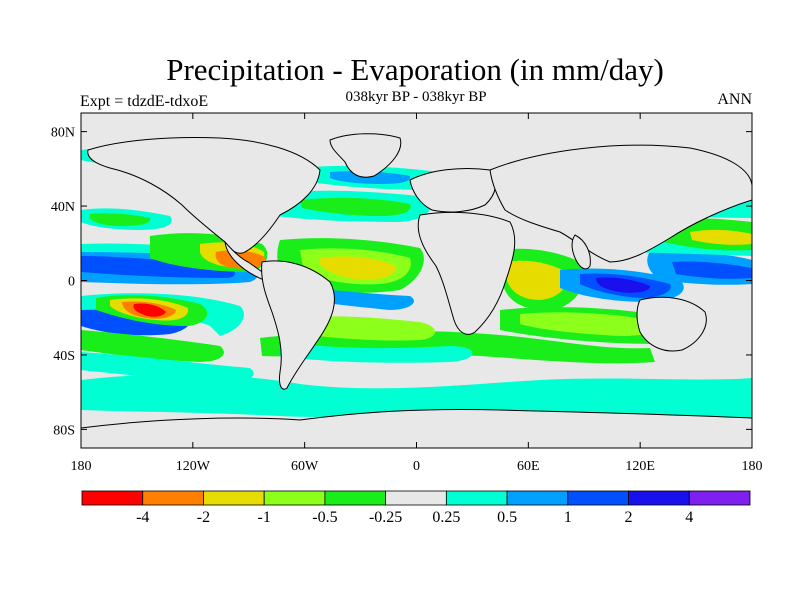 This screenshot has height=600, width=800. I want to click on colorbar-label: 0.5, so click(507, 517).